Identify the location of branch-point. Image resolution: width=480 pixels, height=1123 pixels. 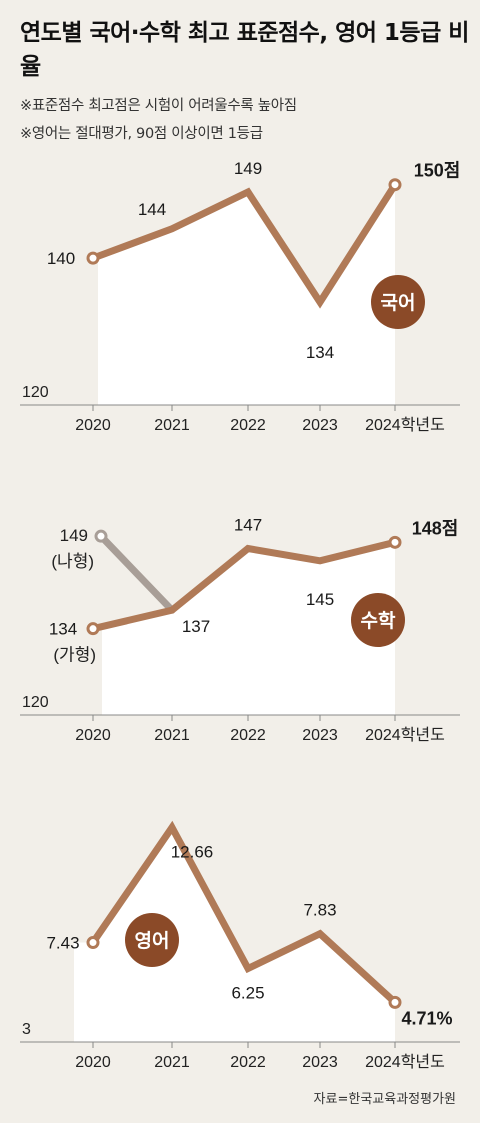
(101, 536).